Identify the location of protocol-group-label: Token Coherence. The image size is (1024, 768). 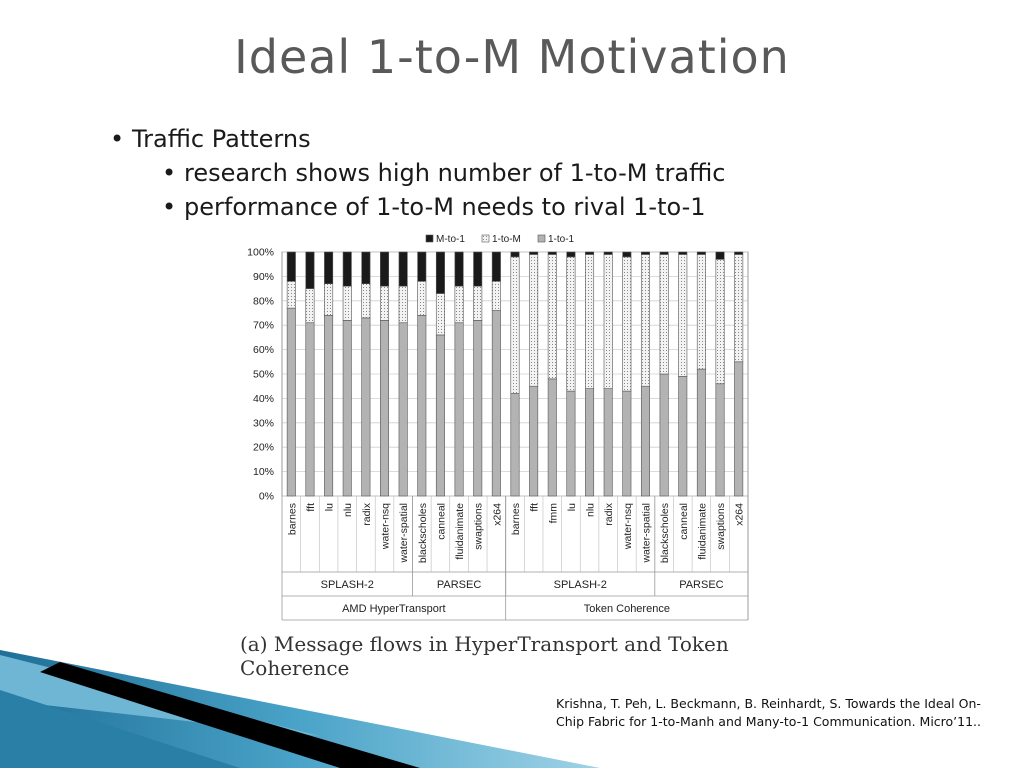
(627, 609).